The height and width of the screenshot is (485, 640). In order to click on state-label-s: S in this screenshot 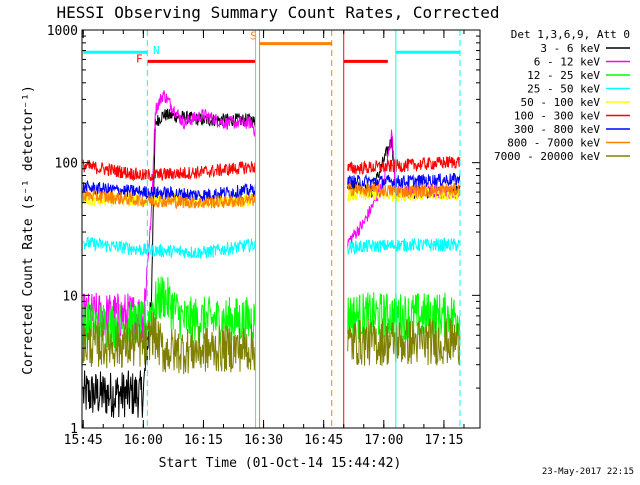, I will do `click(253, 36)`.